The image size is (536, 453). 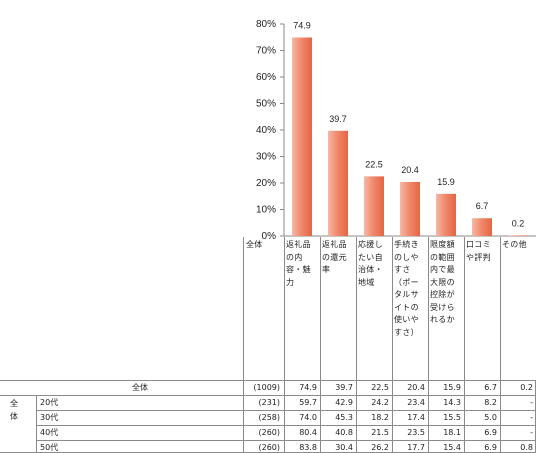 I want to click on table-cell: 15.5, so click(x=452, y=417).